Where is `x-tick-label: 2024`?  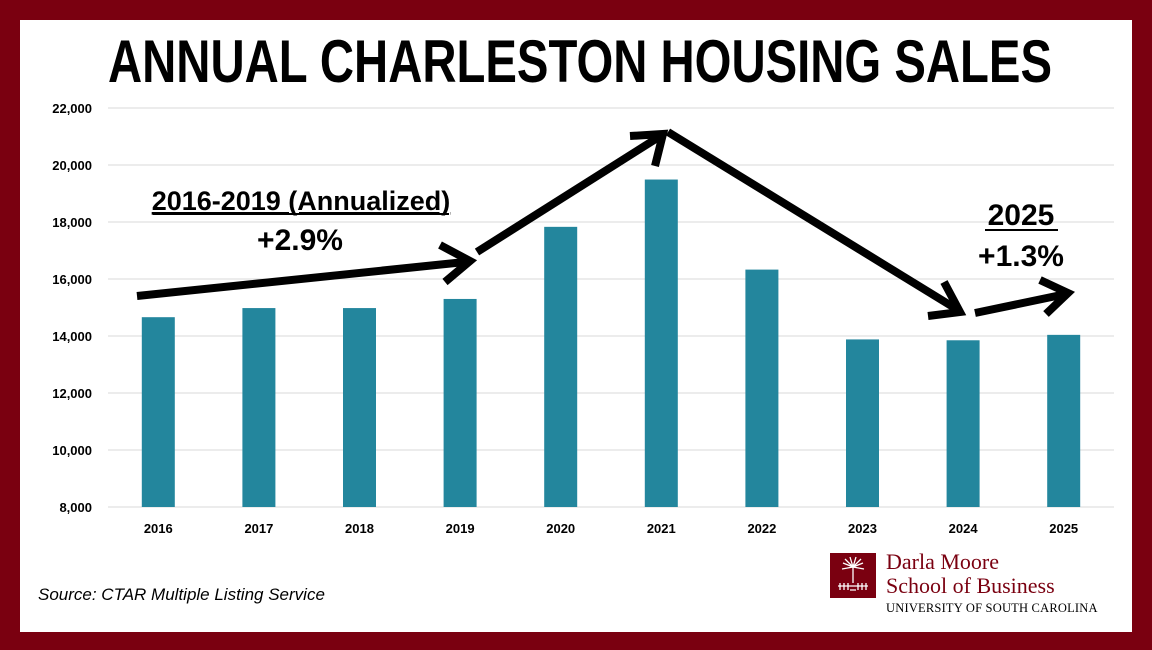 x-tick-label: 2024 is located at coordinates (964, 528).